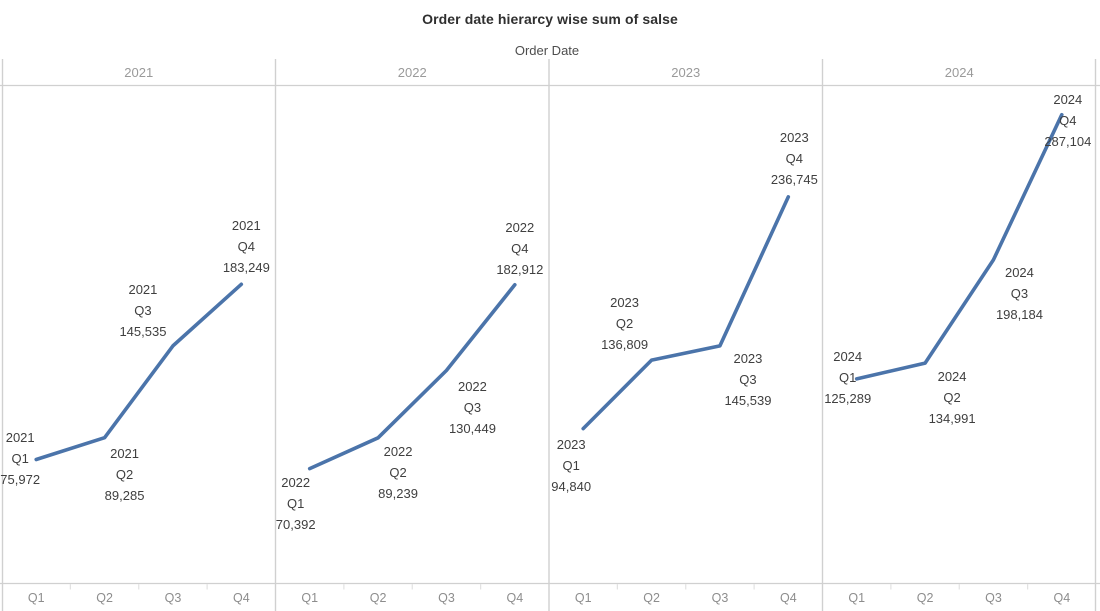 This screenshot has height=611, width=1100. Describe the element at coordinates (412, 72) in the screenshot. I see `year-header-2022: 2022` at that location.